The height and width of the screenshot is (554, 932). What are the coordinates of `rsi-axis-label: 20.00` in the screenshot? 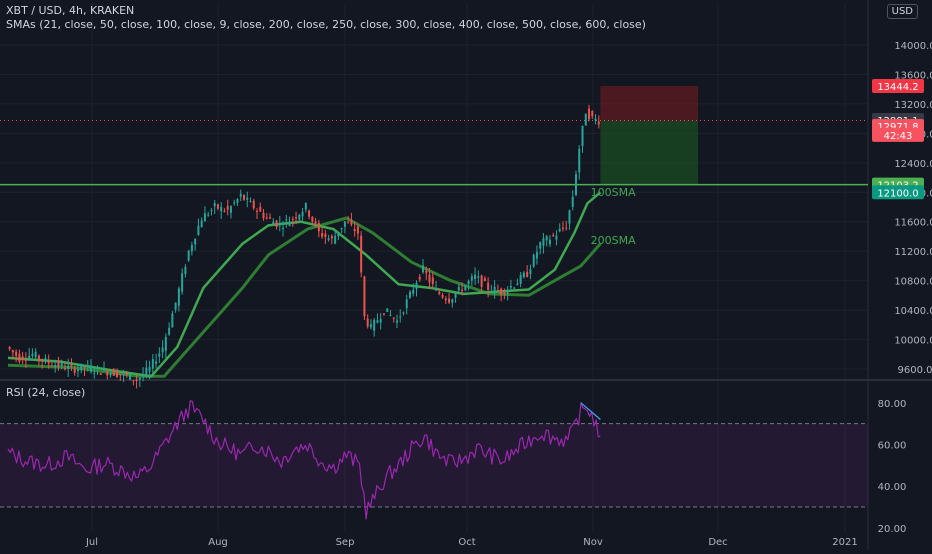 It's located at (892, 529).